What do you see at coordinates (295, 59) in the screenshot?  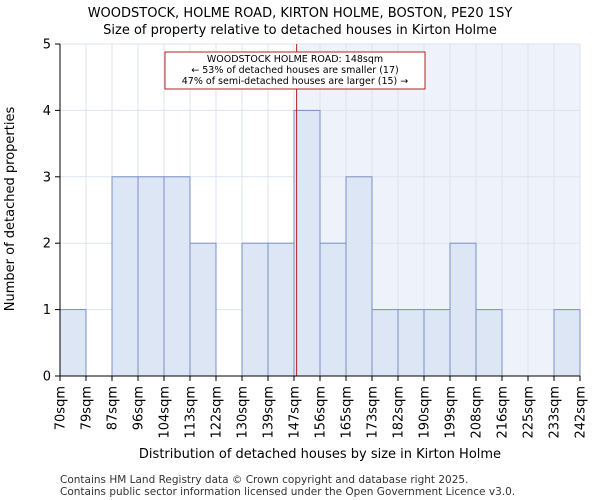 I see `annotation-line-1: WOODSTOCK HOLME ROAD: 148sqm` at bounding box center [295, 59].